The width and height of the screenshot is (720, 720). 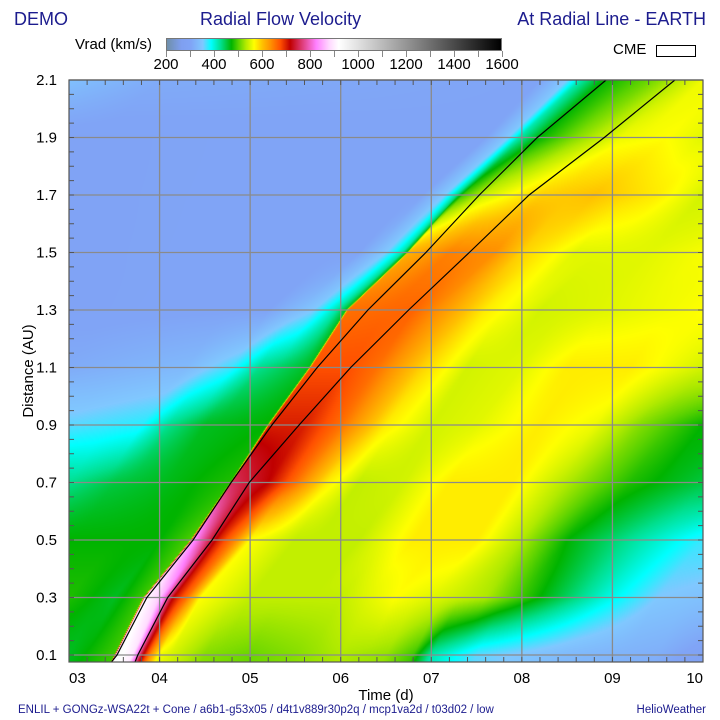 What do you see at coordinates (385, 695) in the screenshot?
I see `x-axis-title: Time (d)` at bounding box center [385, 695].